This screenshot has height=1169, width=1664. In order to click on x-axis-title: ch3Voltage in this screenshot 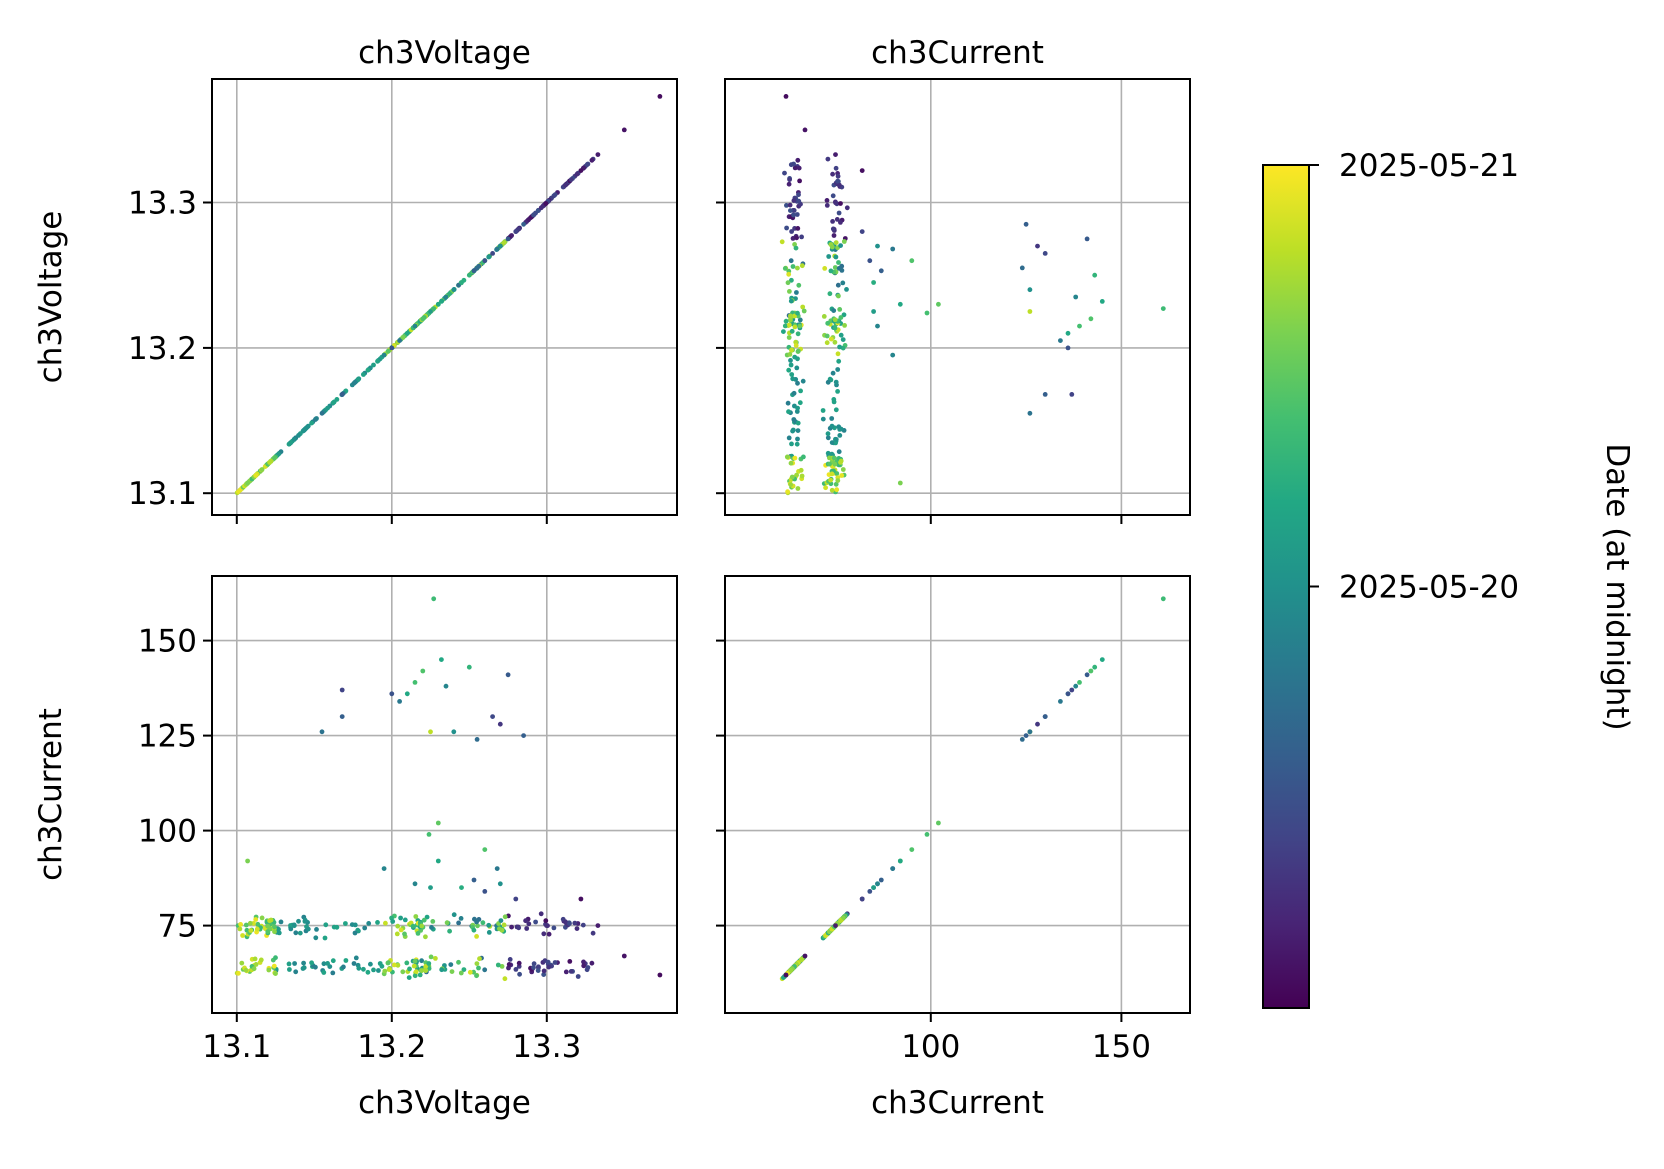, I will do `click(444, 1103)`.